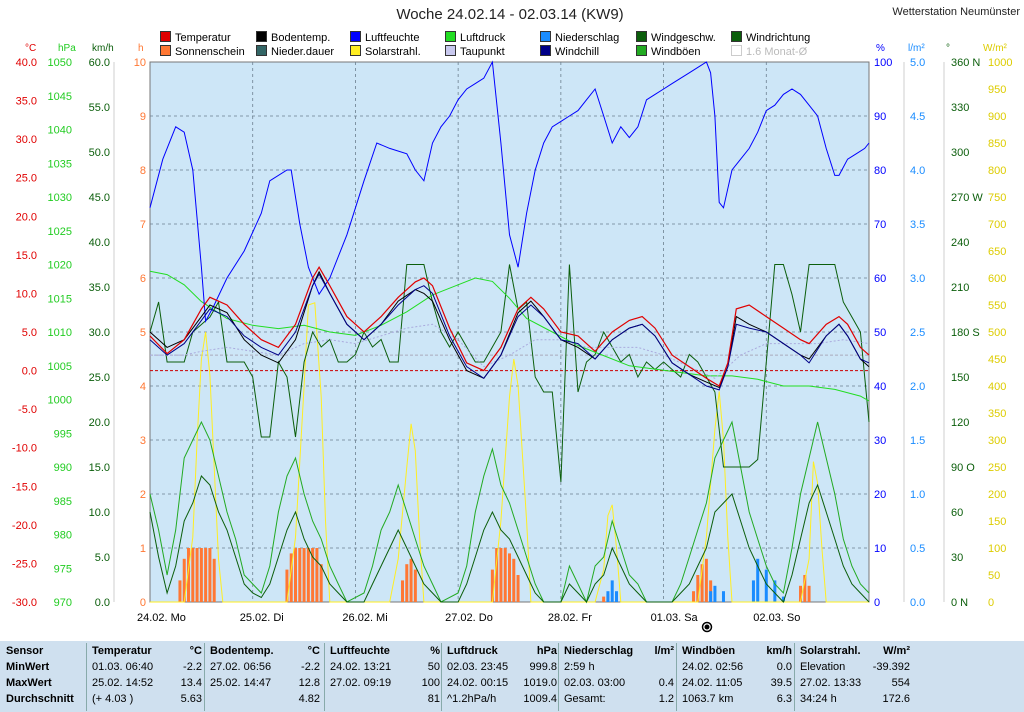 Image resolution: width=1024 pixels, height=712 pixels. What do you see at coordinates (63, 434) in the screenshot?
I see `tick-label-pressure_hpa: 995` at bounding box center [63, 434].